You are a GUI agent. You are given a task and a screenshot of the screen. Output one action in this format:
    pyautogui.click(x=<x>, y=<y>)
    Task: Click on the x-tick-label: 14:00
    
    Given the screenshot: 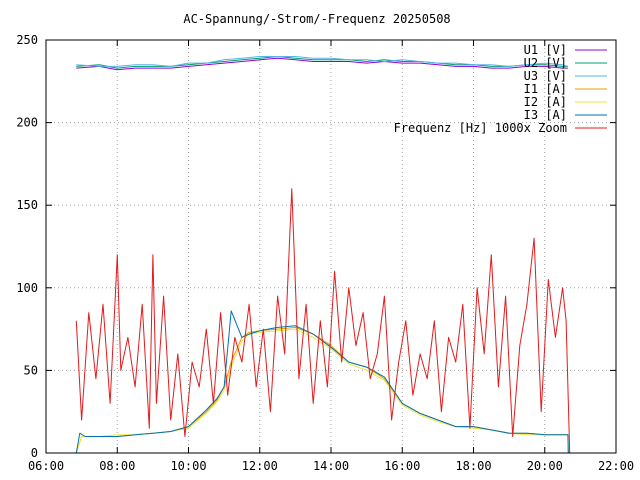 What is the action you would take?
    pyautogui.click(x=331, y=466)
    